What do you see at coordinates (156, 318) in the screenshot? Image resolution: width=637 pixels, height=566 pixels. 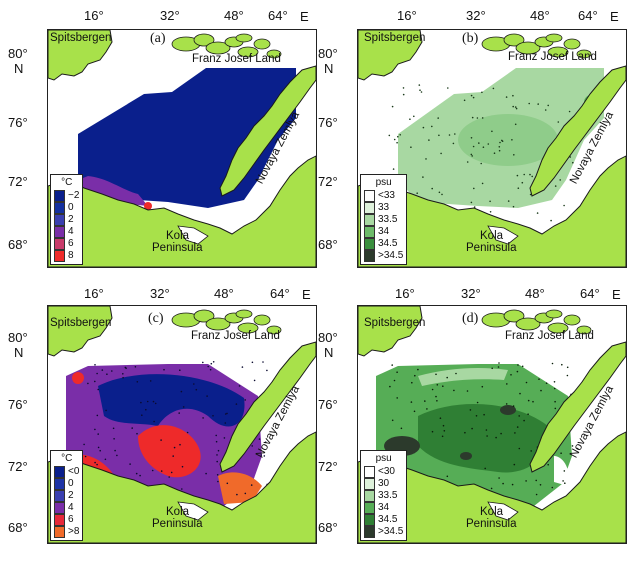 I see `panel-label: (c)` at bounding box center [156, 318].